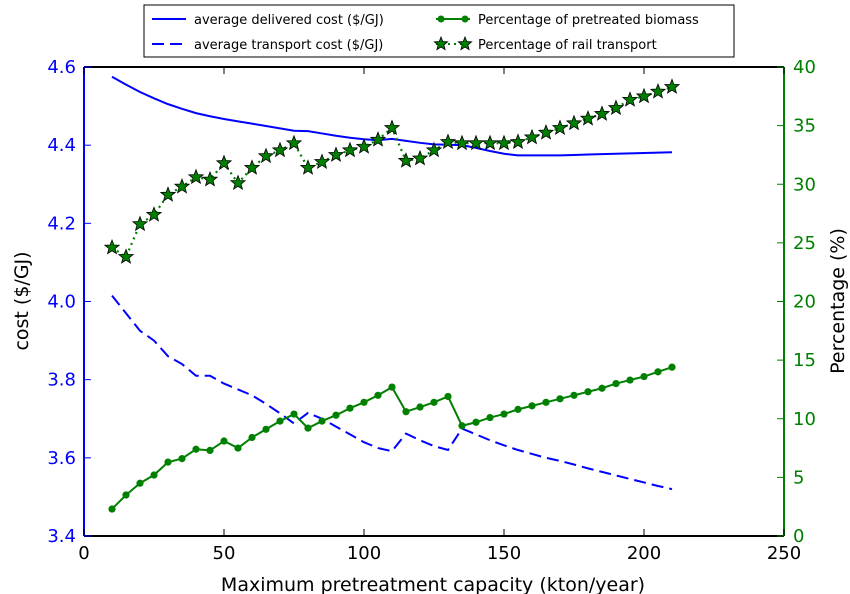  Describe the element at coordinates (644, 553) in the screenshot. I see `x-tick-label-4: 200` at that location.